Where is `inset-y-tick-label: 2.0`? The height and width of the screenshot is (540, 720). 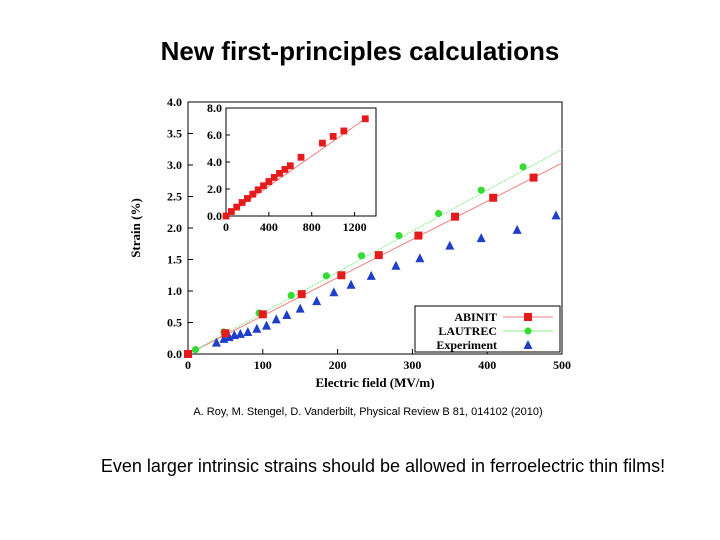
inset-y-tick-label: 2.0 is located at coordinates (214, 189).